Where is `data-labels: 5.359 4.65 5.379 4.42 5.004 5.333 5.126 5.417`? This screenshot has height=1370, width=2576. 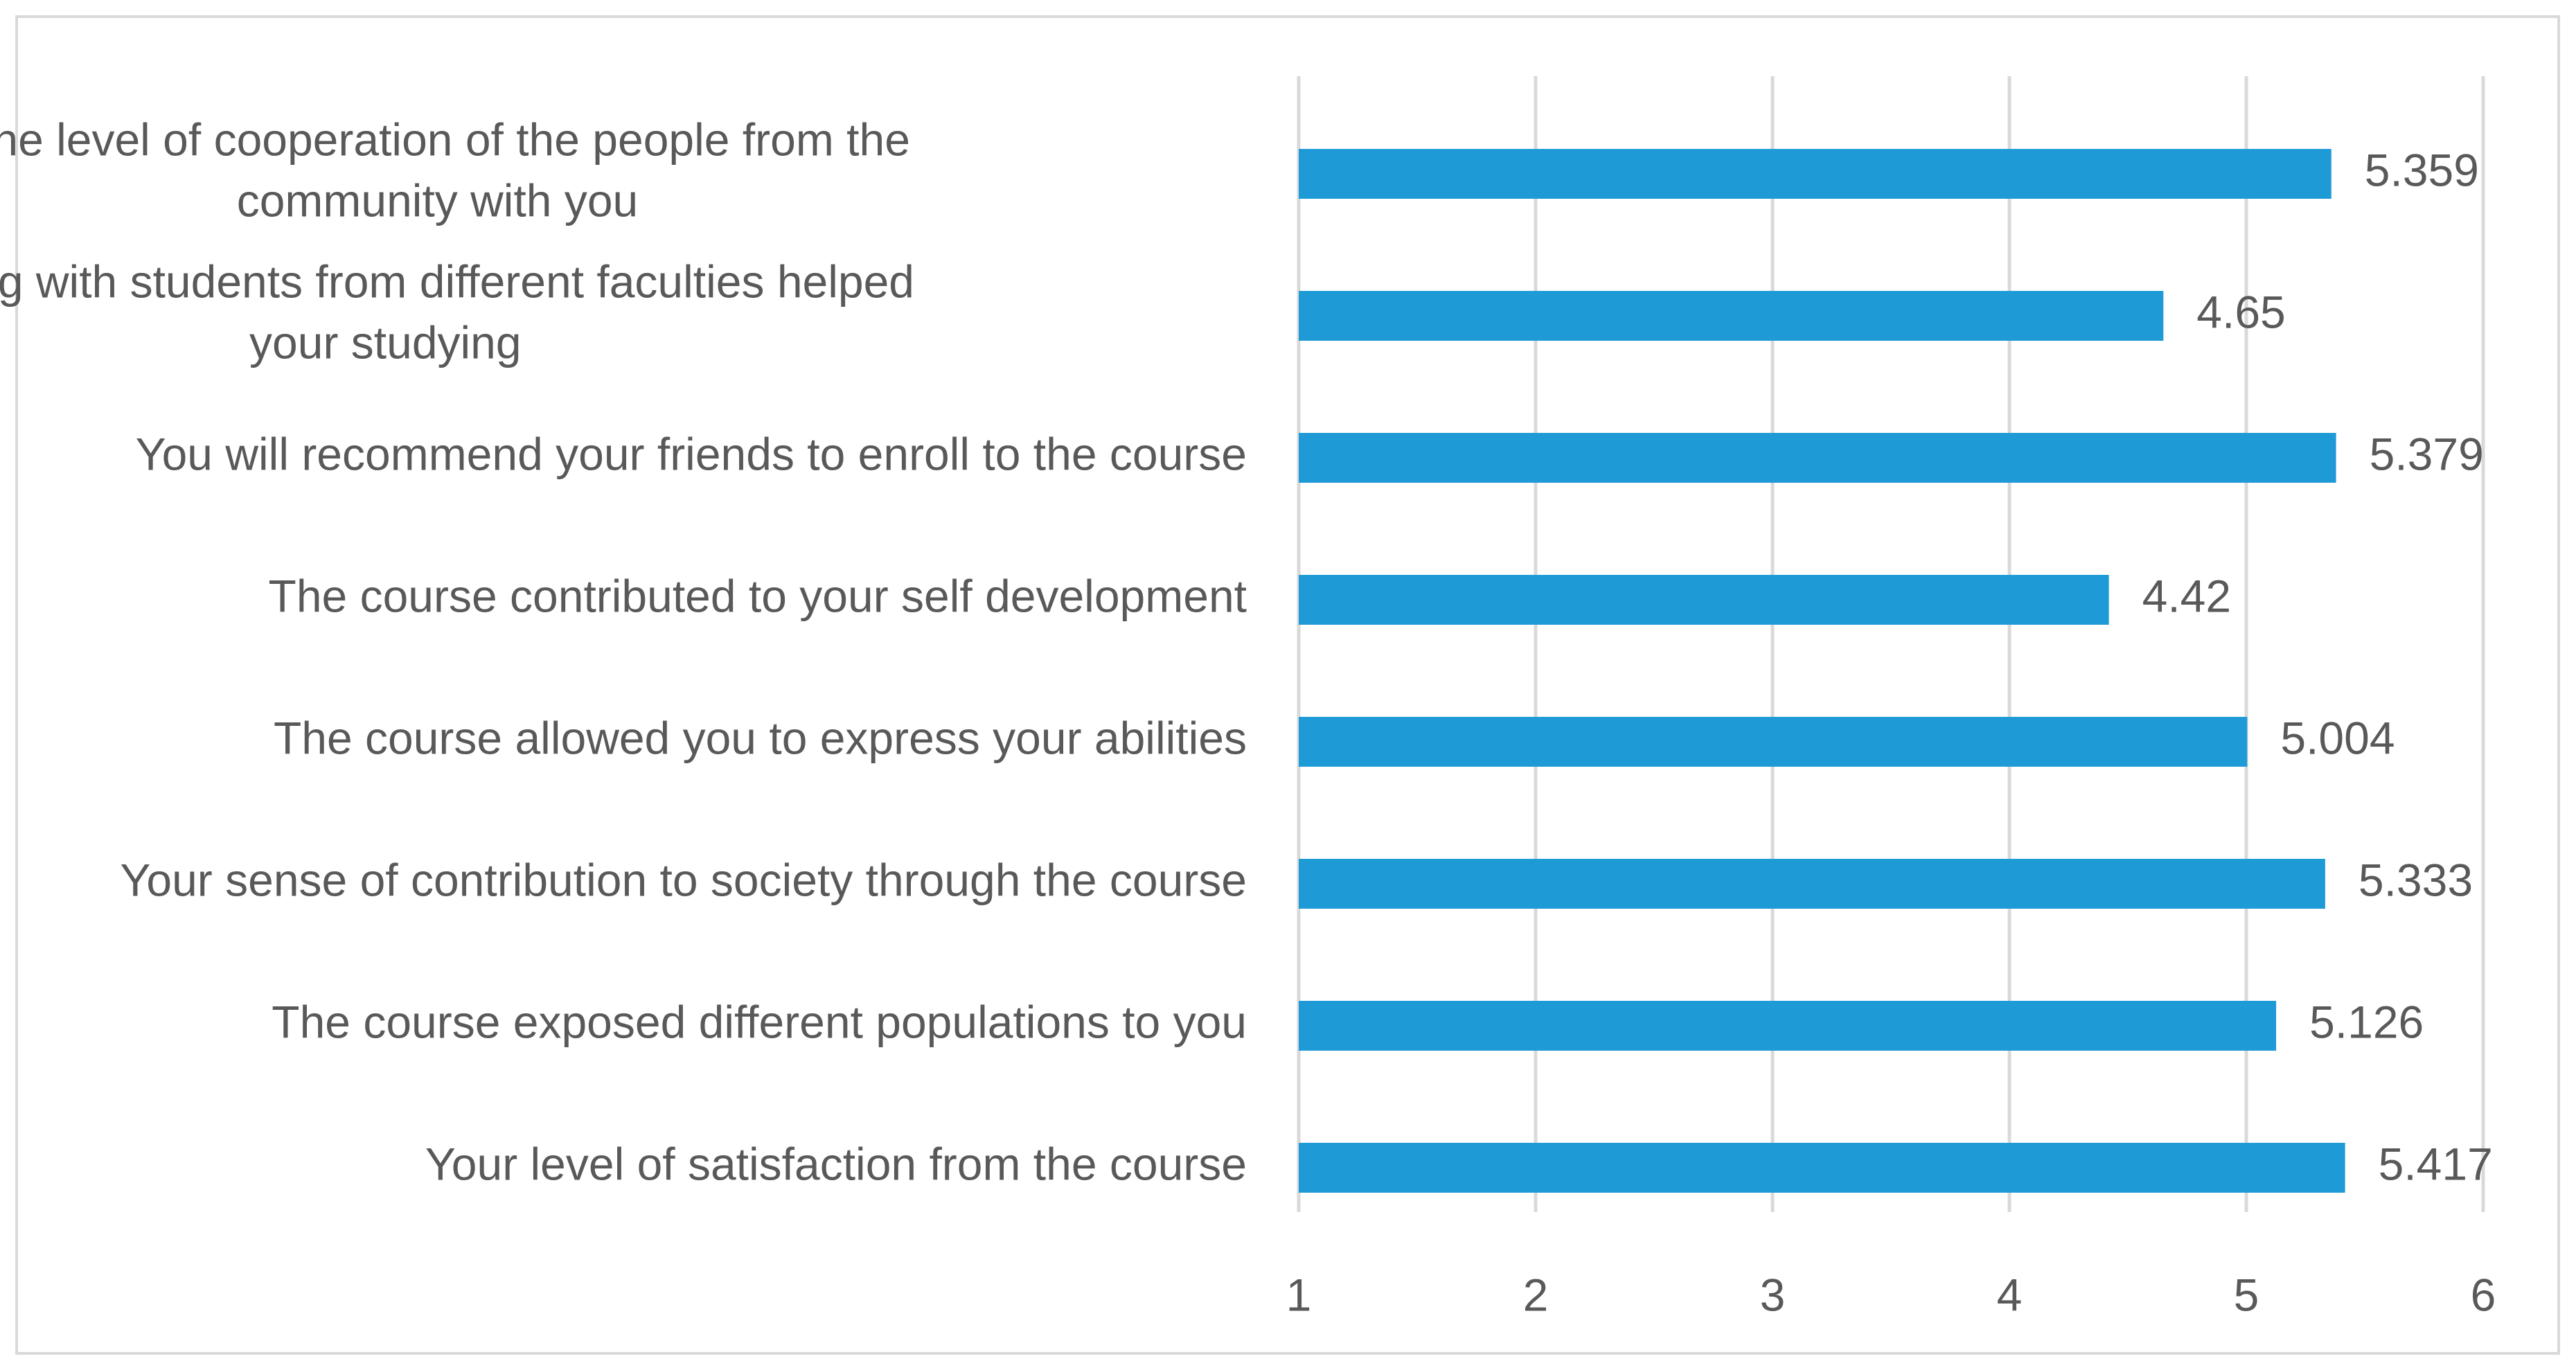
data-labels: 5.359 4.65 5.379 4.42 5.004 5.333 5.126 5.417 is located at coordinates (2317, 666).